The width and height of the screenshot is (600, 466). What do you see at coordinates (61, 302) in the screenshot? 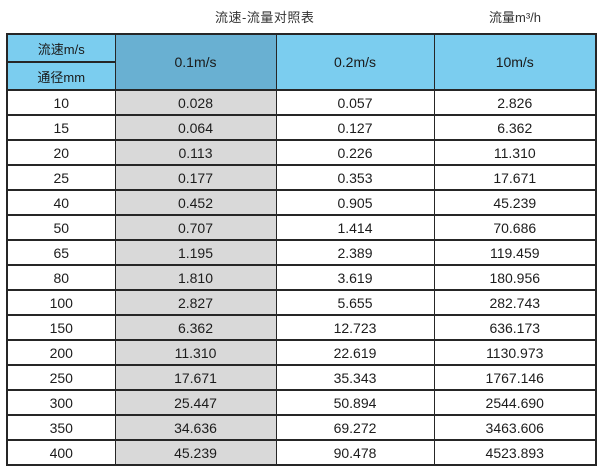
I see `diameter-cell: 100` at bounding box center [61, 302].